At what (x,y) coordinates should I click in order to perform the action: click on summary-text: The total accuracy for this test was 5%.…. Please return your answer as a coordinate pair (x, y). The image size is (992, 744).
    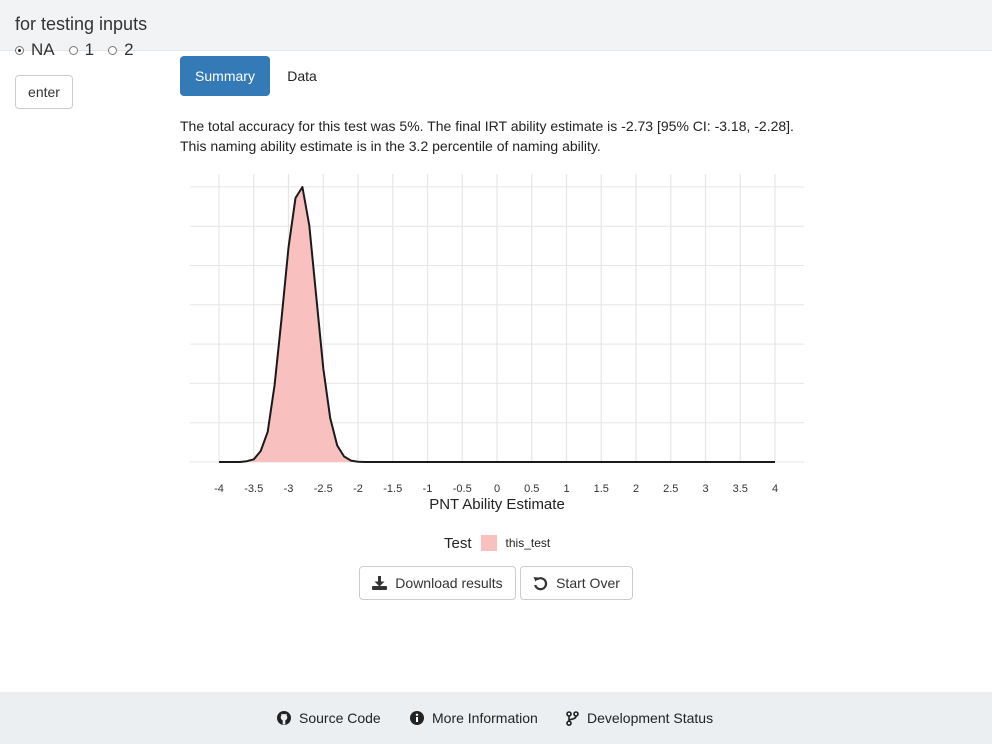
    Looking at the image, I should click on (505, 136).